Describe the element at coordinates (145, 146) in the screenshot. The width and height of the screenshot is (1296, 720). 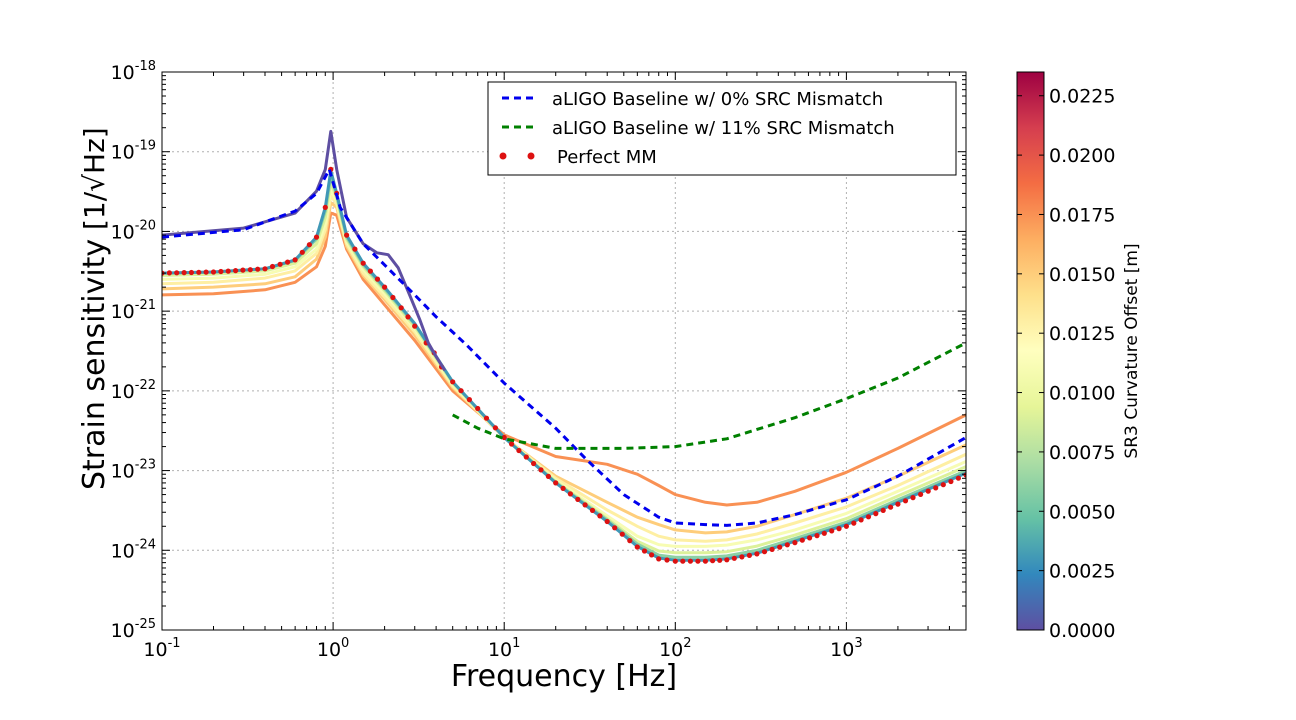
I see `y-tick-exponent: -19` at that location.